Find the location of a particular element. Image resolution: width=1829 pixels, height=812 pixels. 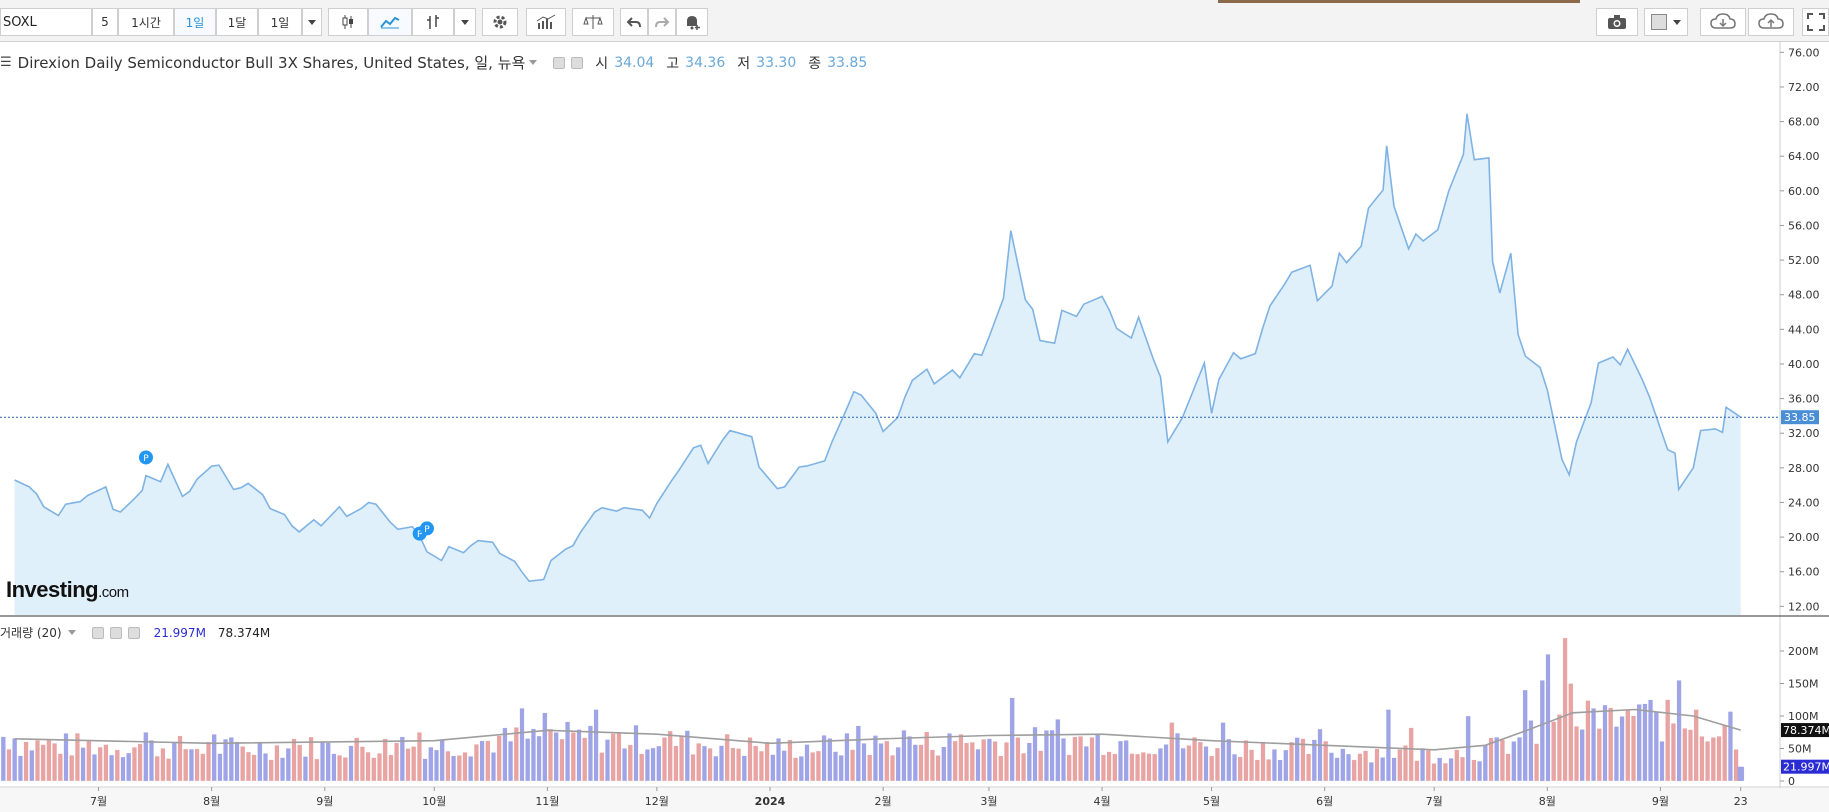

chart-type-dropdown is located at coordinates (465, 22).